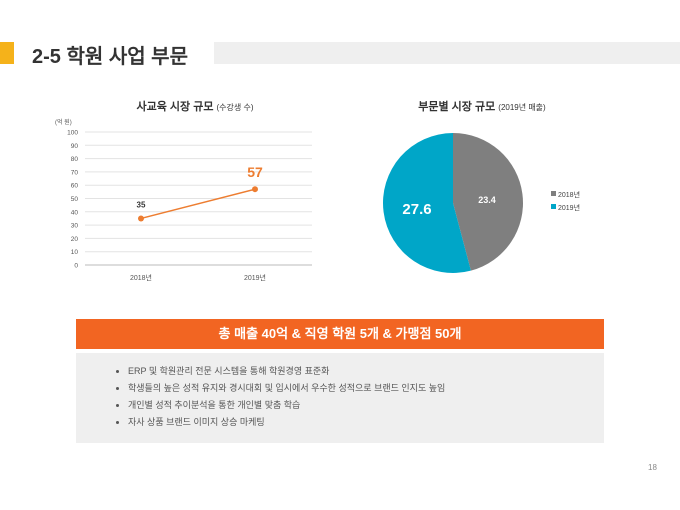 Image resolution: width=680 pixels, height=510 pixels. I want to click on y-tick-label: 100, so click(72, 133).